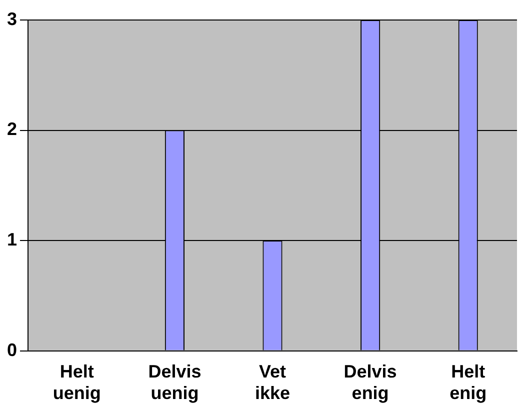 The width and height of the screenshot is (519, 410). What do you see at coordinates (12, 240) in the screenshot?
I see `y-tick-label: 1` at bounding box center [12, 240].